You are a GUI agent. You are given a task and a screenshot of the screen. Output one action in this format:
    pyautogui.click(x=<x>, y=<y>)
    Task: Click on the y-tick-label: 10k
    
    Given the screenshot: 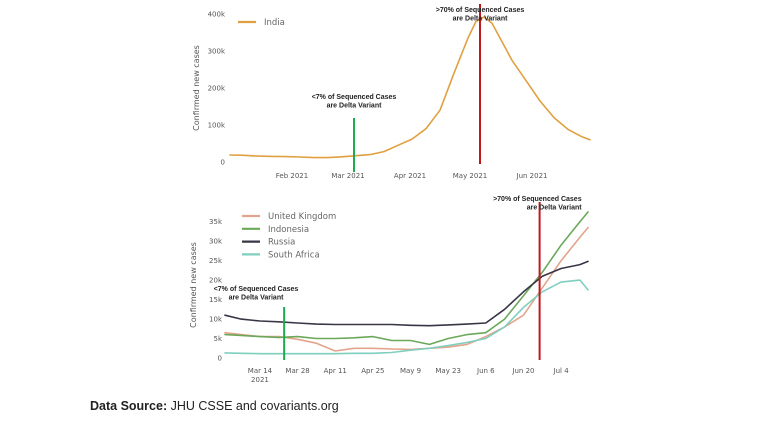 What is the action you would take?
    pyautogui.click(x=216, y=320)
    